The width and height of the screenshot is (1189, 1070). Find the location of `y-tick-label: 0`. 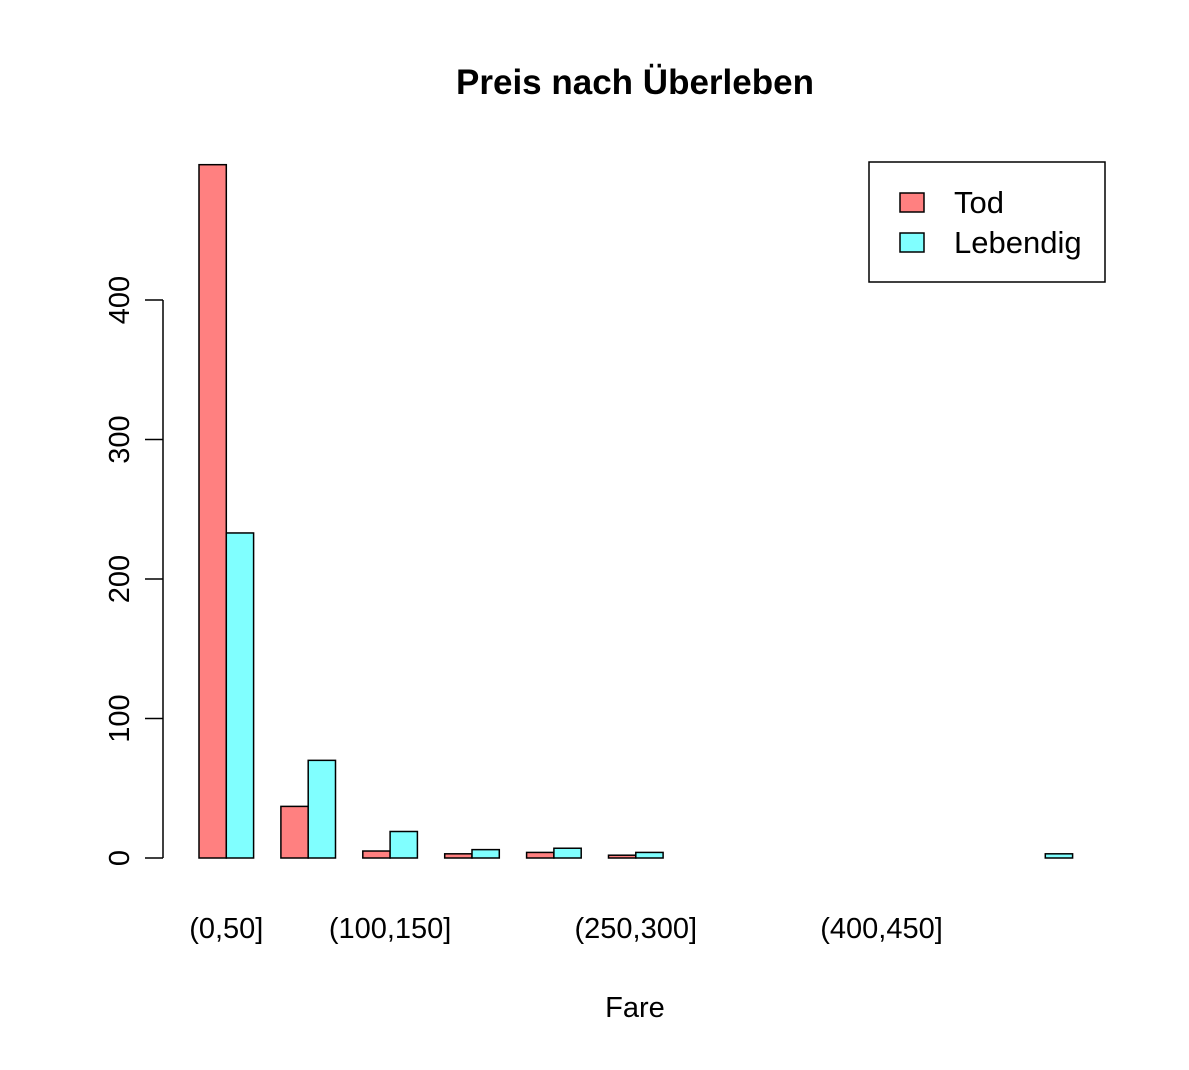

y-tick-label: 0 is located at coordinates (120, 858).